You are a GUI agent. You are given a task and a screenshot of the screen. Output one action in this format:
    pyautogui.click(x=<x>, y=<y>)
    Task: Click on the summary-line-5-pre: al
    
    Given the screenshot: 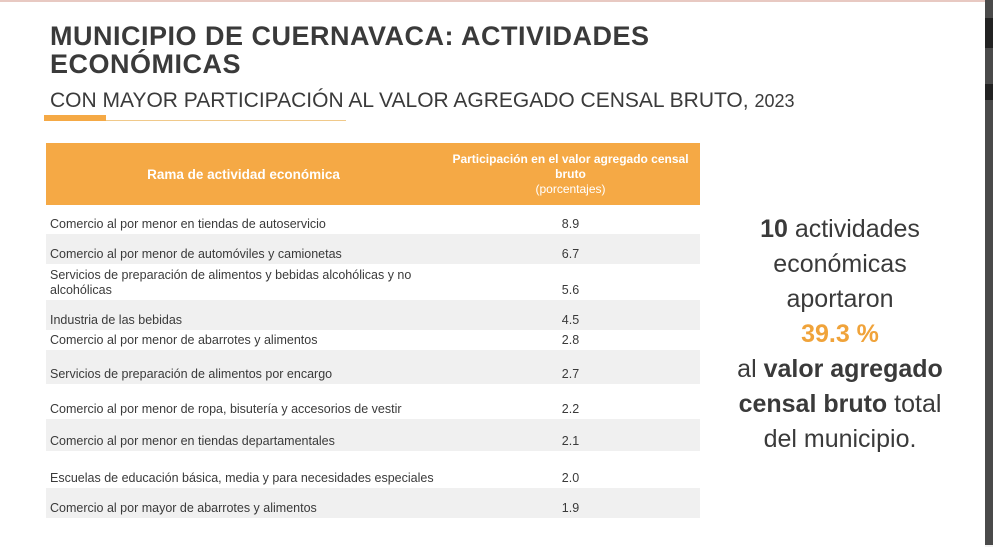 What is the action you would take?
    pyautogui.click(x=750, y=369)
    